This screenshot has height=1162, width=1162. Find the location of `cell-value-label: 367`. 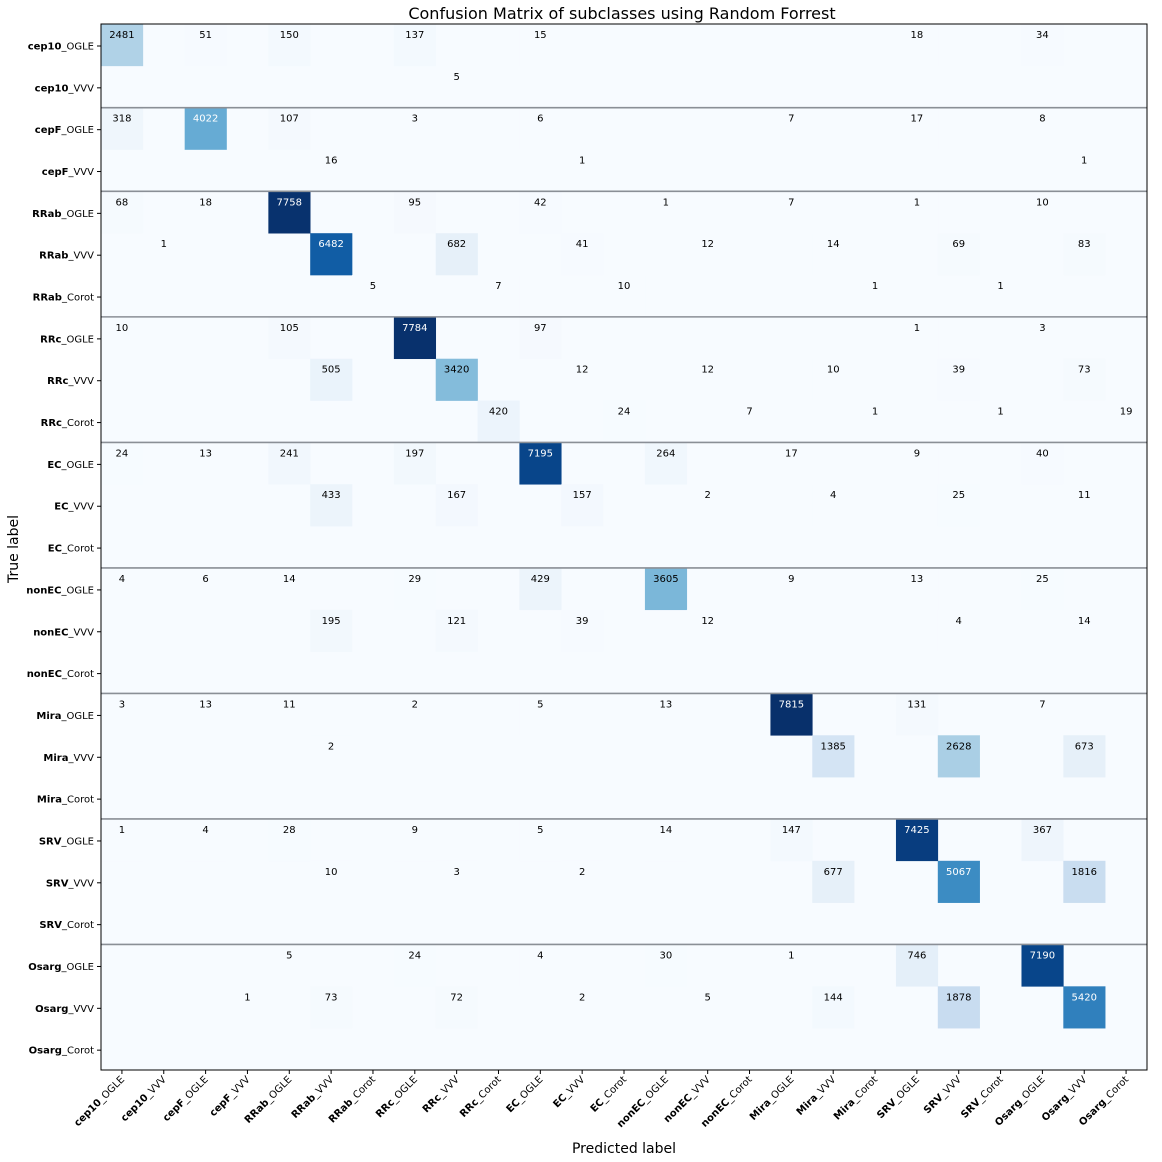

cell-value-label: 367 is located at coordinates (1042, 830).